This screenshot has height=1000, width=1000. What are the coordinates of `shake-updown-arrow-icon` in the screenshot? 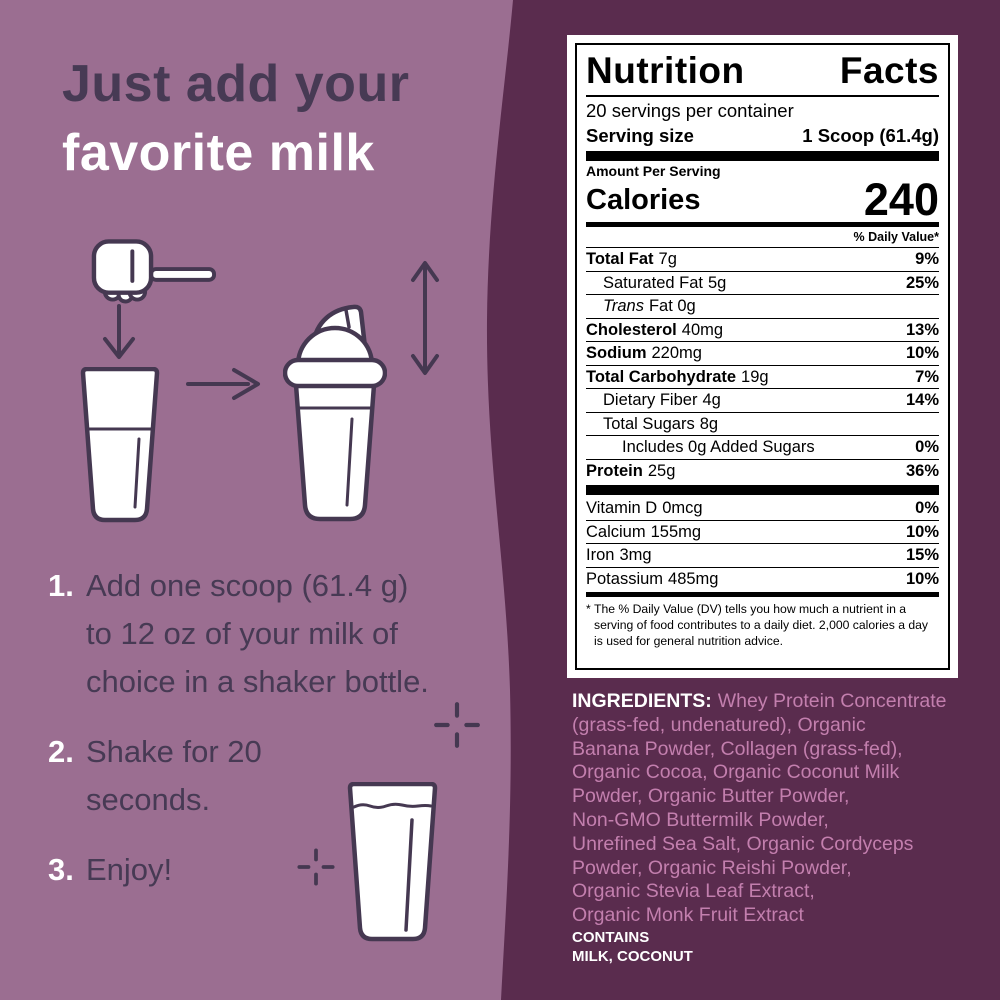 It's located at (425, 318).